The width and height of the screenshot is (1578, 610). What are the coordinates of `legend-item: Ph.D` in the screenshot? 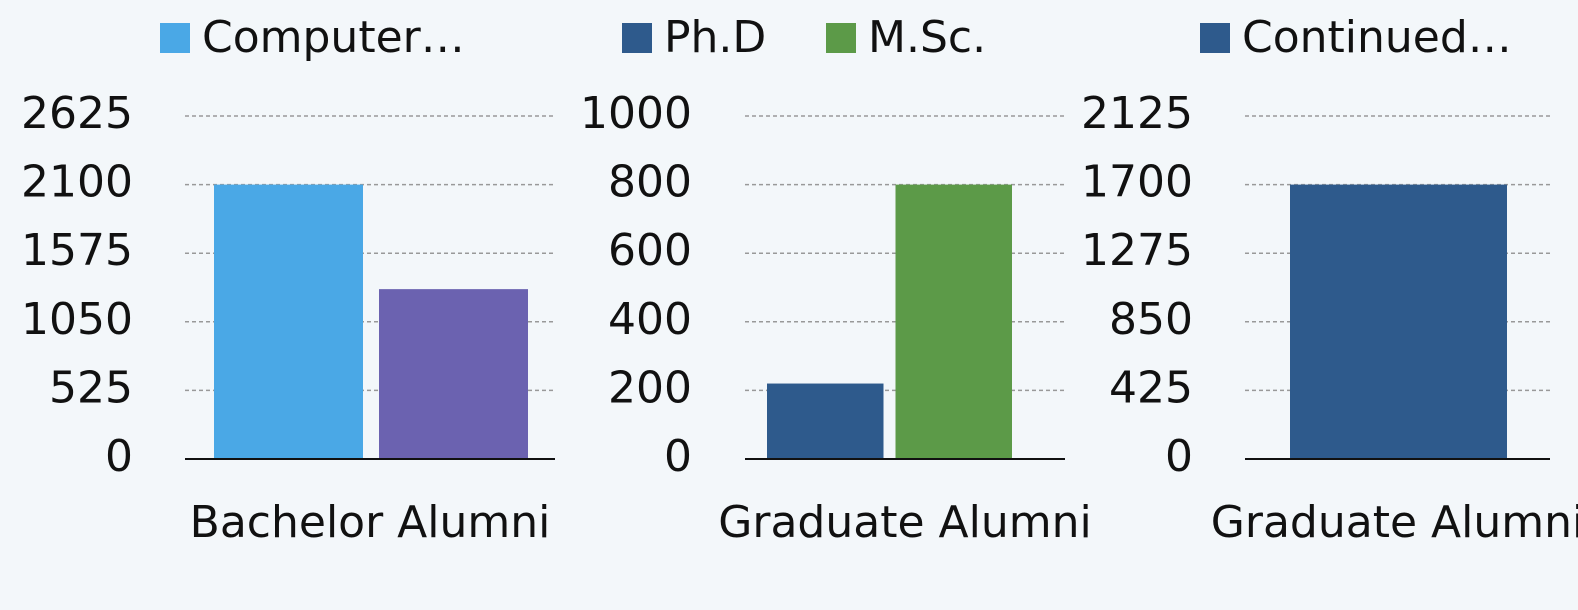 It's located at (694, 37).